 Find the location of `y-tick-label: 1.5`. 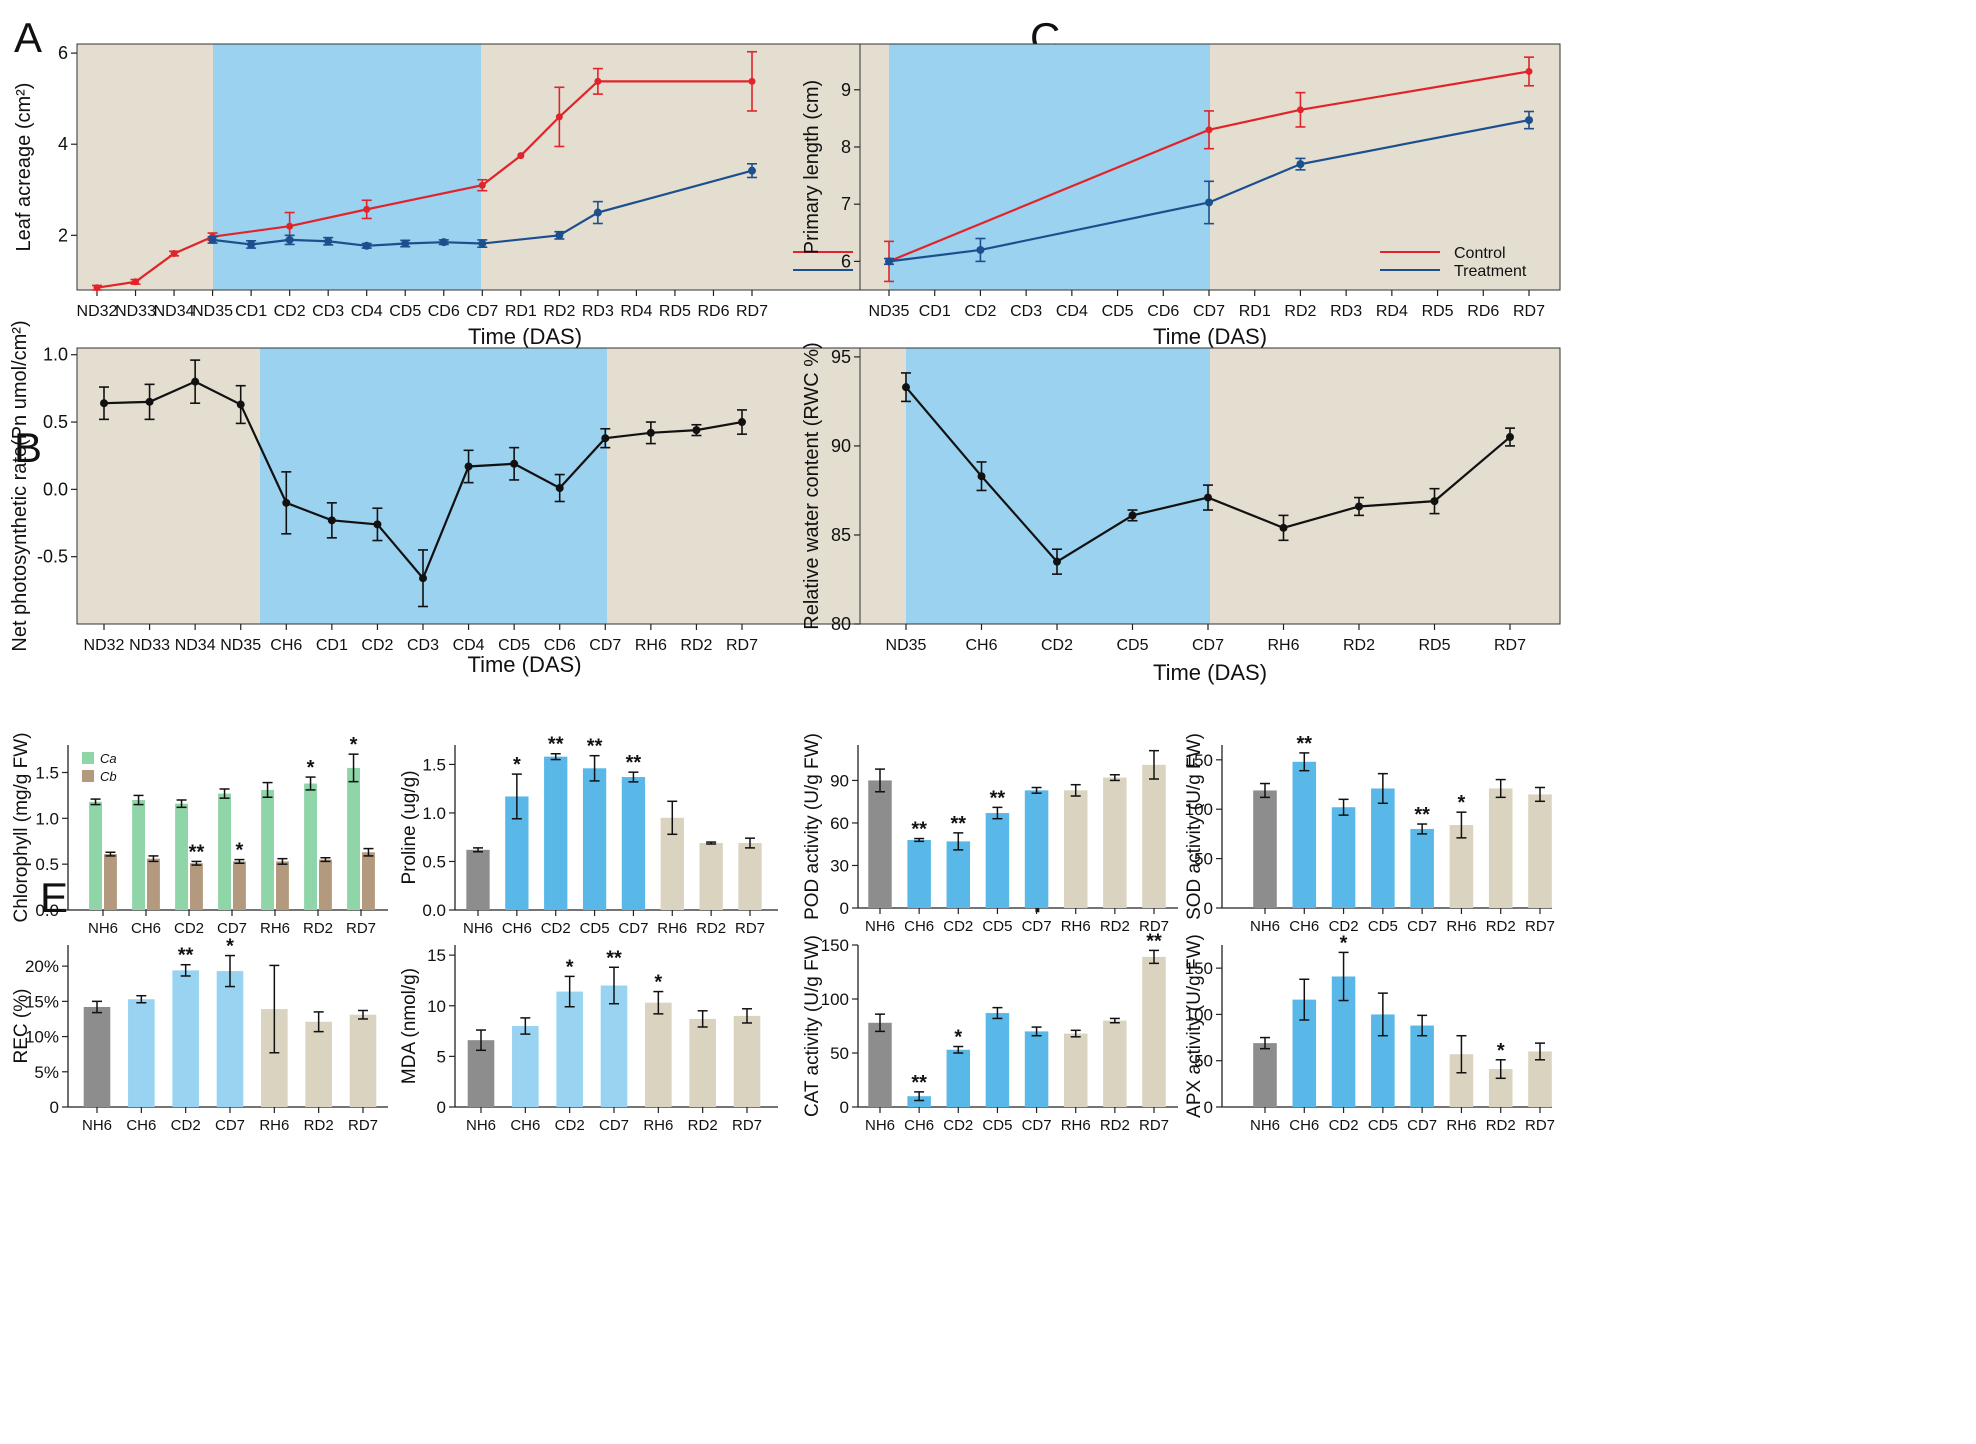

y-tick-label: 1.5 is located at coordinates (434, 764).